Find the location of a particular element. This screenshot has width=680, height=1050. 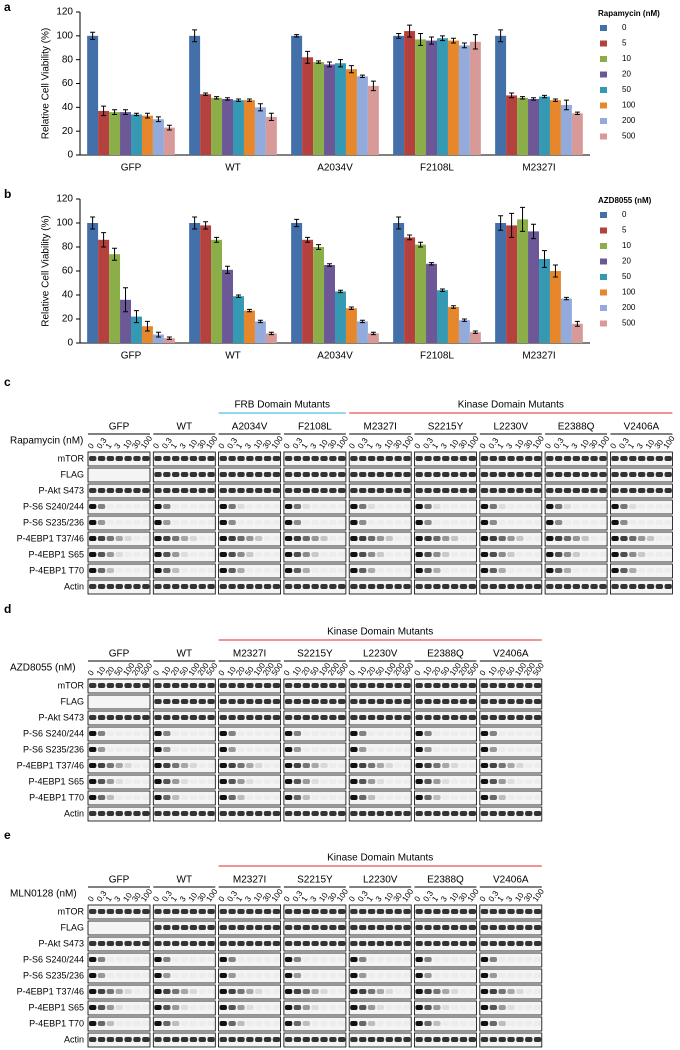

row-label: FLAG is located at coordinates (72, 701).